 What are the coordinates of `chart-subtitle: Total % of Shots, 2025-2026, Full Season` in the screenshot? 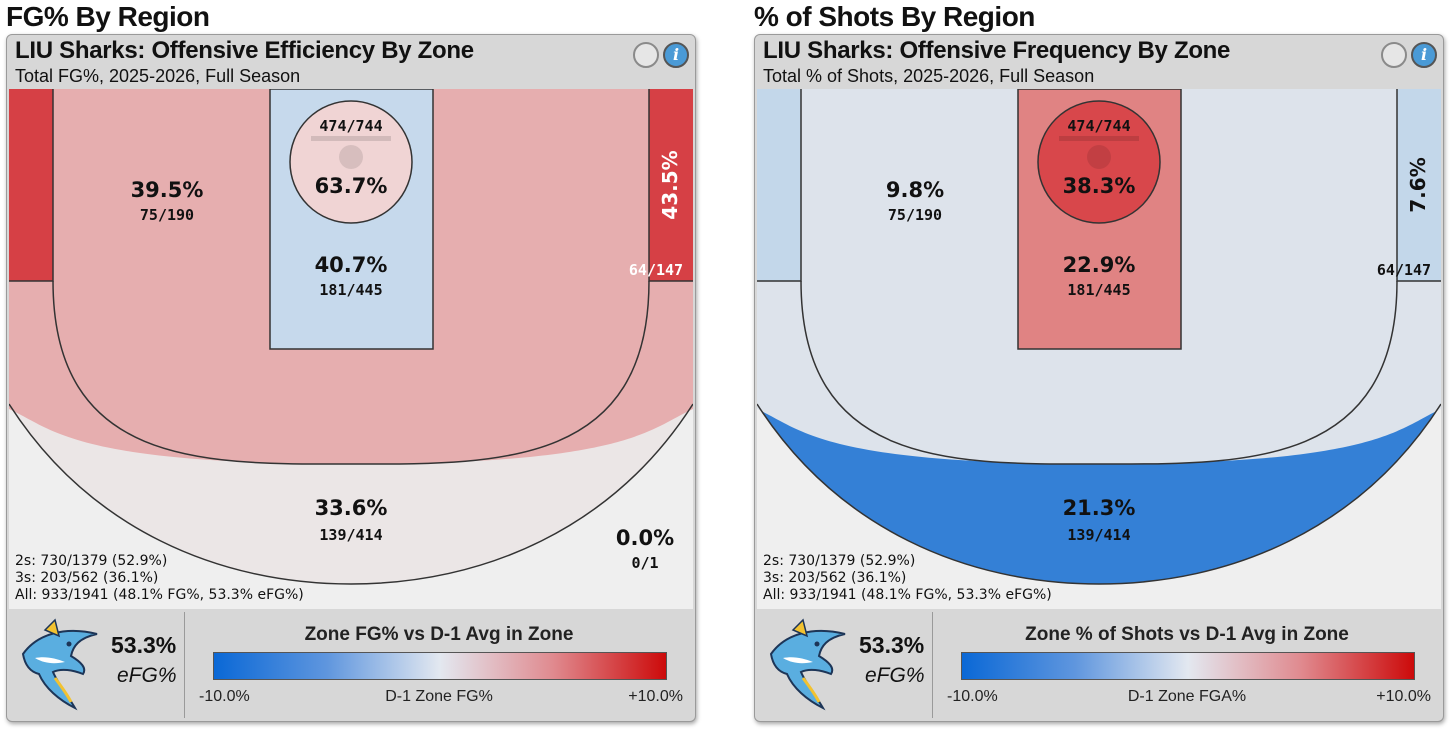 It's located at (929, 76).